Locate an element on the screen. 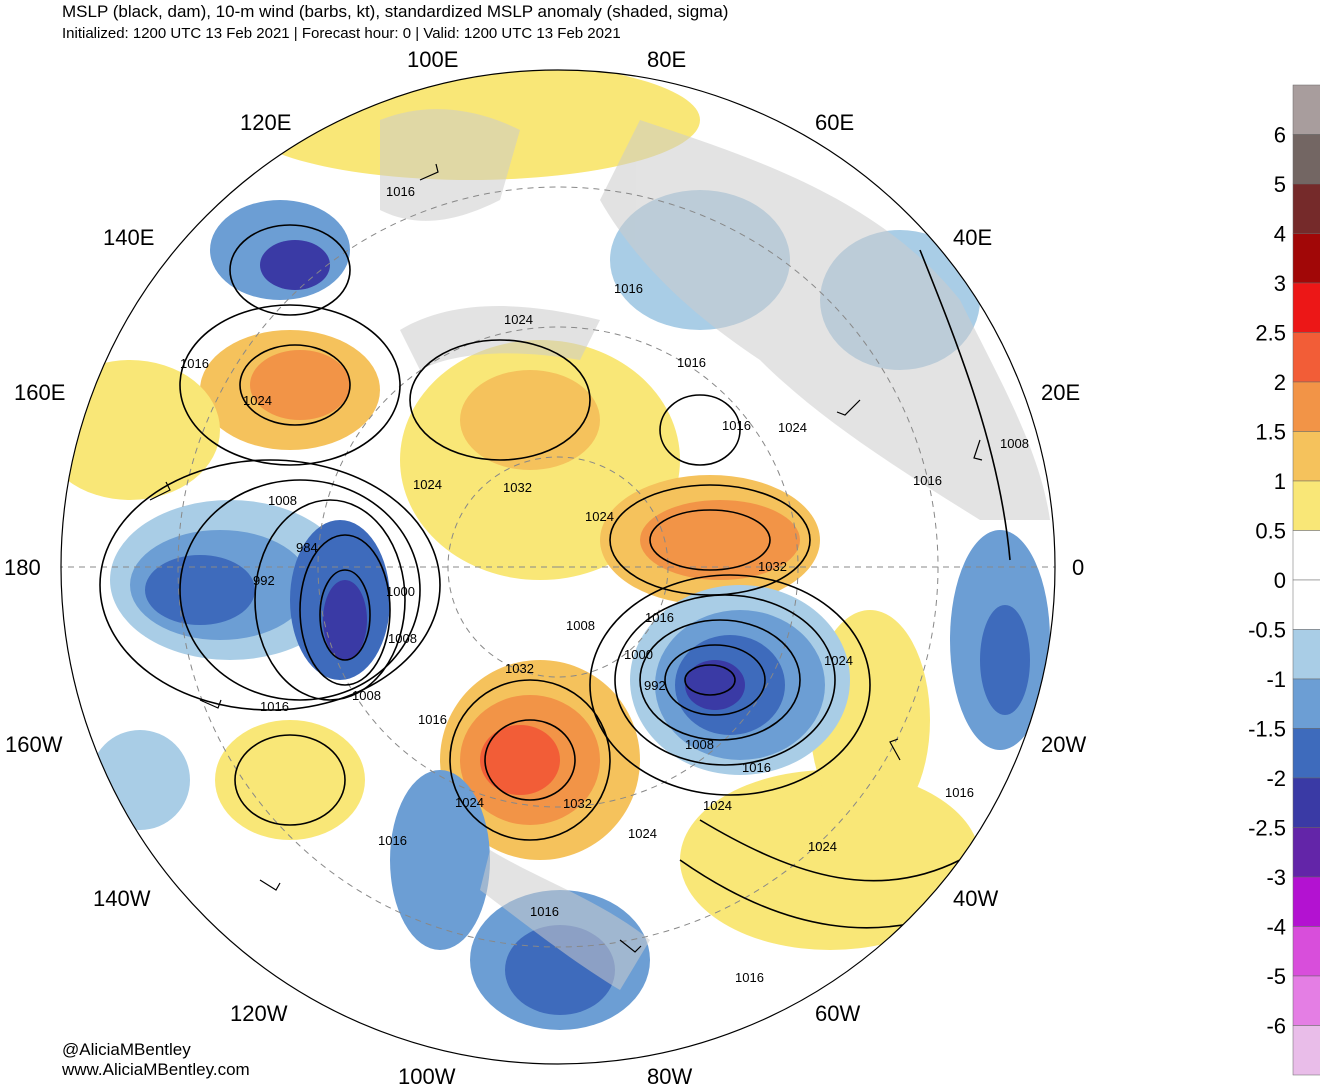 The height and width of the screenshot is (1086, 1324). colorbar-tick-label: 5 is located at coordinates (1280, 184).